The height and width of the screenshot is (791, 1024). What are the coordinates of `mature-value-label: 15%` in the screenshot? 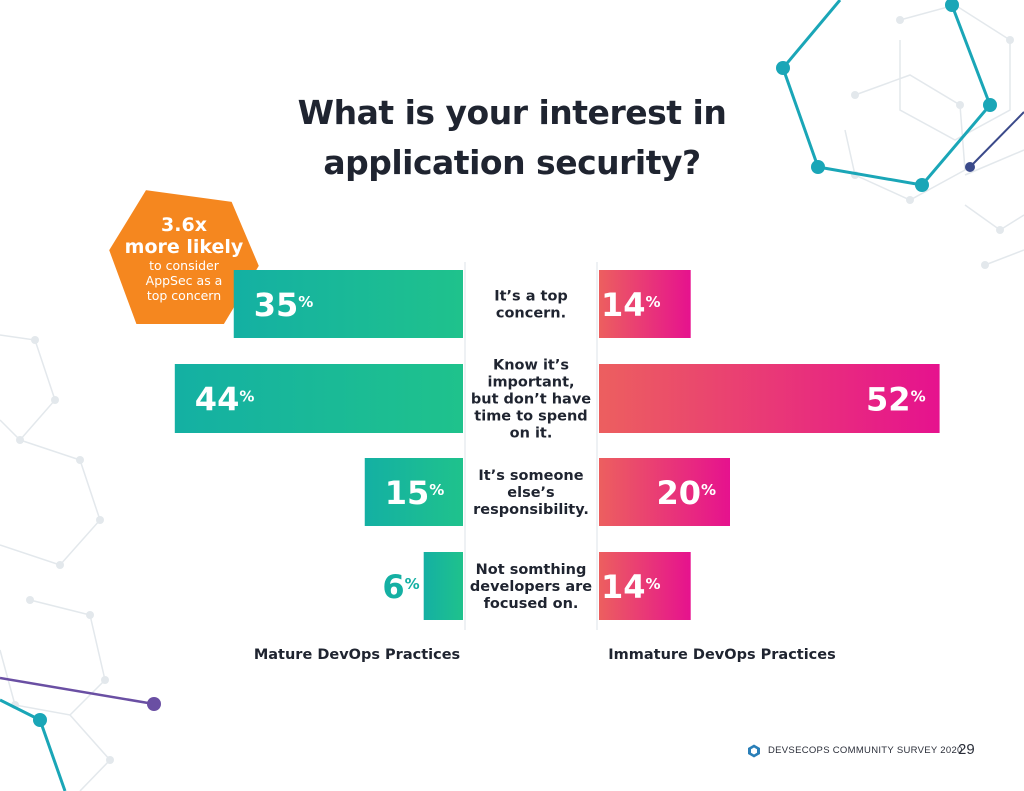 It's located at (415, 493).